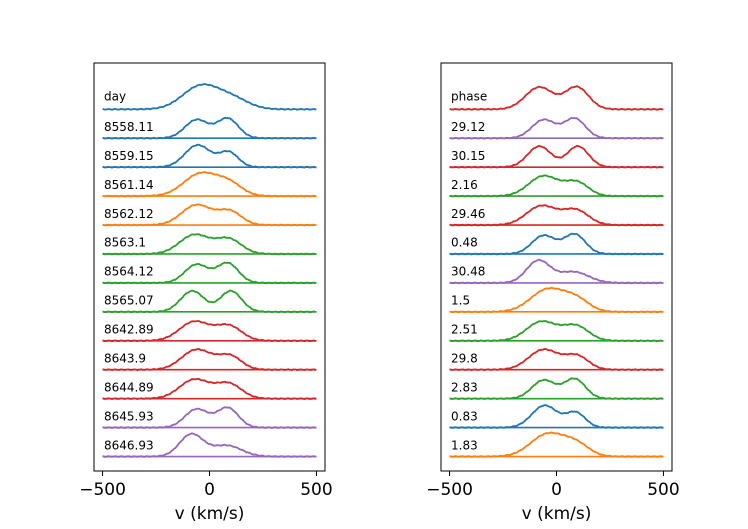  What do you see at coordinates (468, 272) in the screenshot?
I see `series-label: 30.48` at bounding box center [468, 272].